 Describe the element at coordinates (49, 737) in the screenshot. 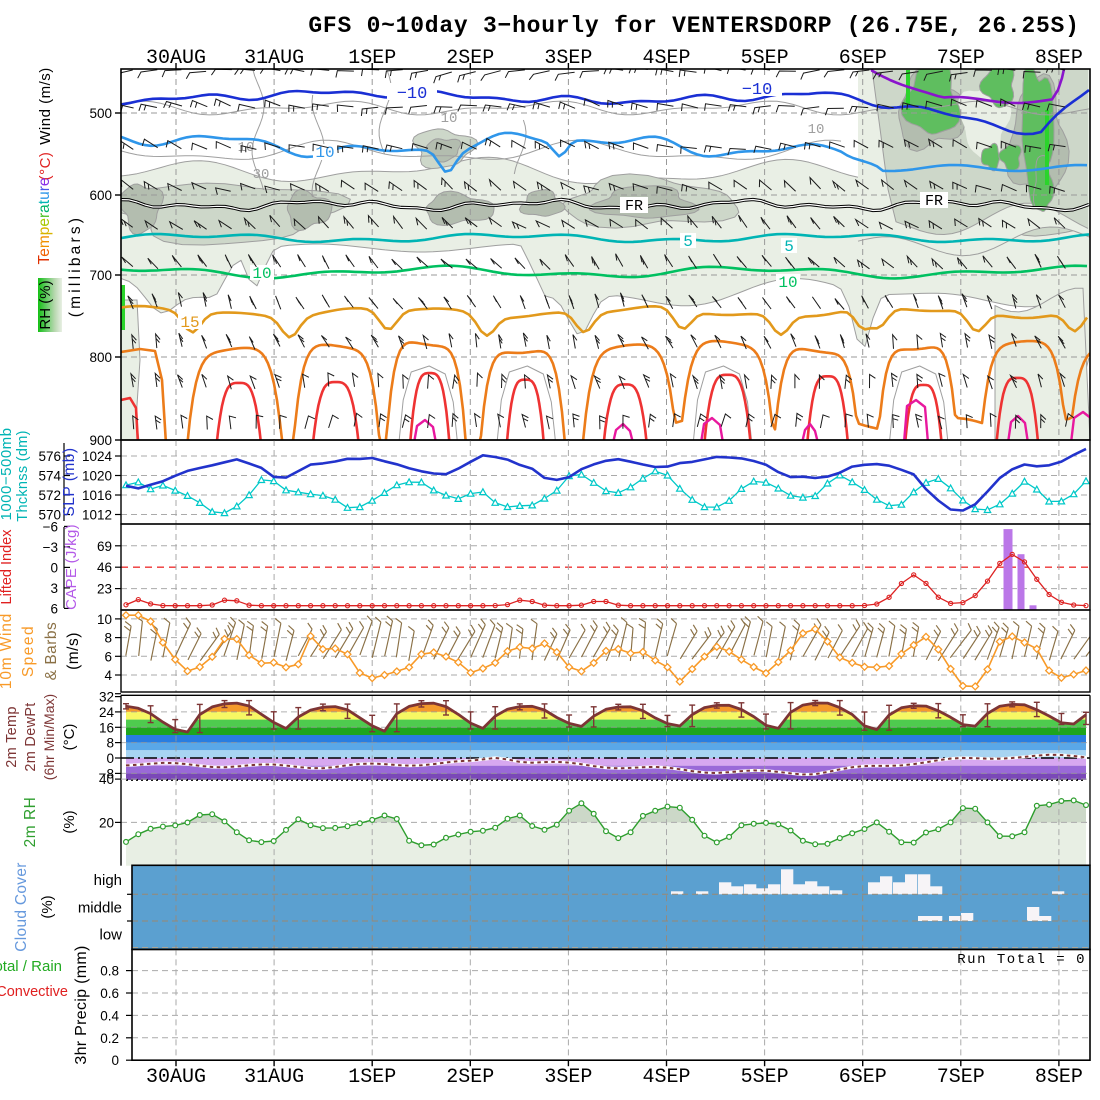

I see `svg-text: (6hr Min/Max)` at that location.